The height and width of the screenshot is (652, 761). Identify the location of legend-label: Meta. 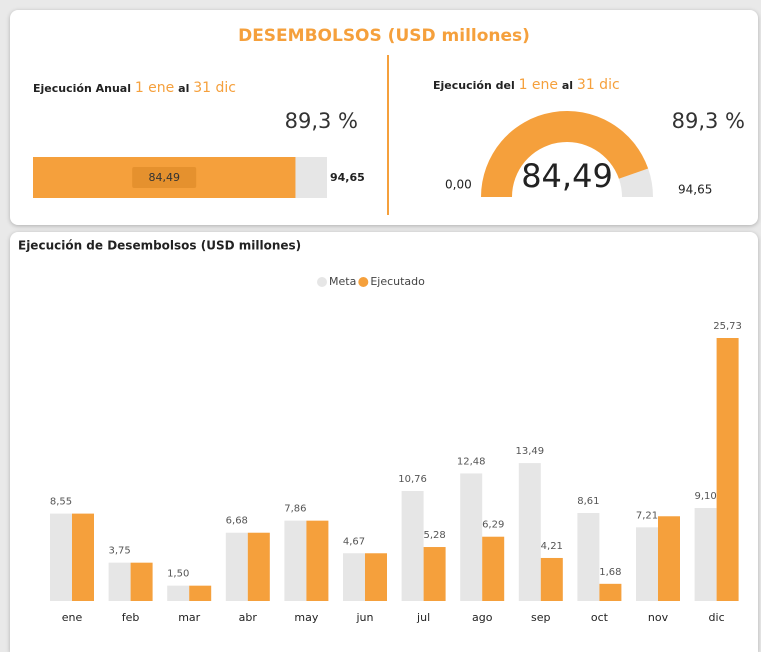
(342, 281).